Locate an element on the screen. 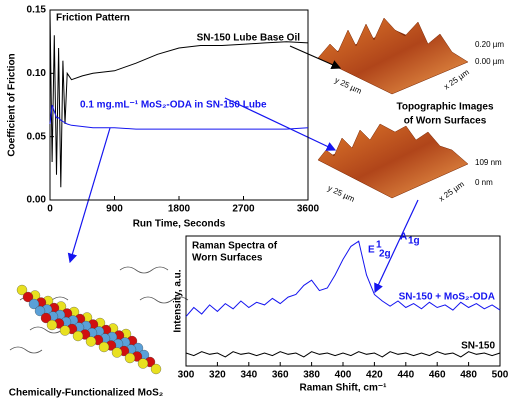 The height and width of the screenshot is (406, 520). y-tick-label: 0.00 is located at coordinates (37, 200).